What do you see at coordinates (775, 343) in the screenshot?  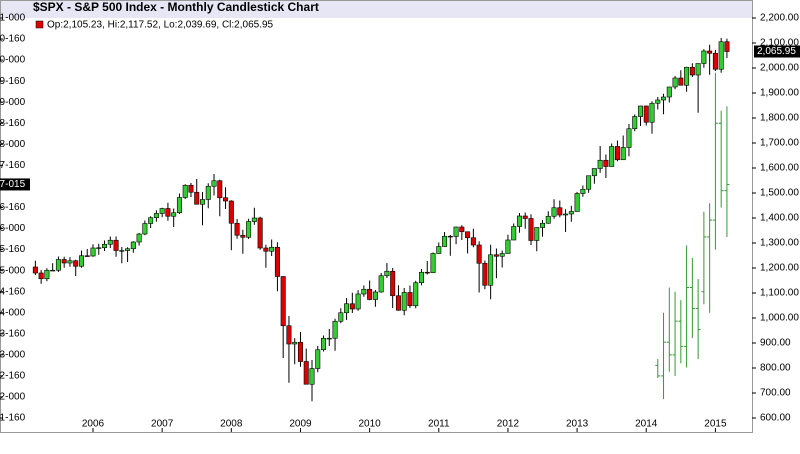 I see `y-tick-label: 900.00` at bounding box center [775, 343].